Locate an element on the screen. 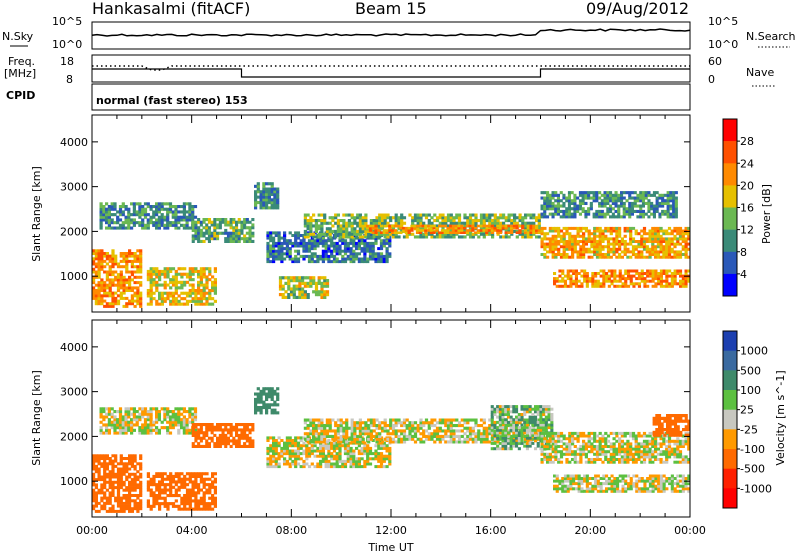 The width and height of the screenshot is (800, 559). nsky-trace is located at coordinates (391, 32).